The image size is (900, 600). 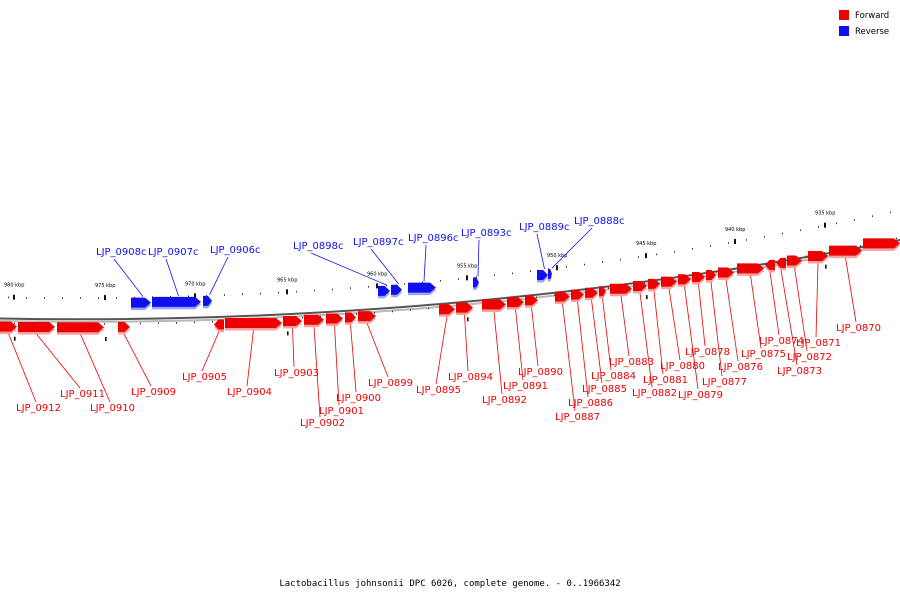 I want to click on reverse-gene-label: LJP_0898c, so click(x=318, y=246).